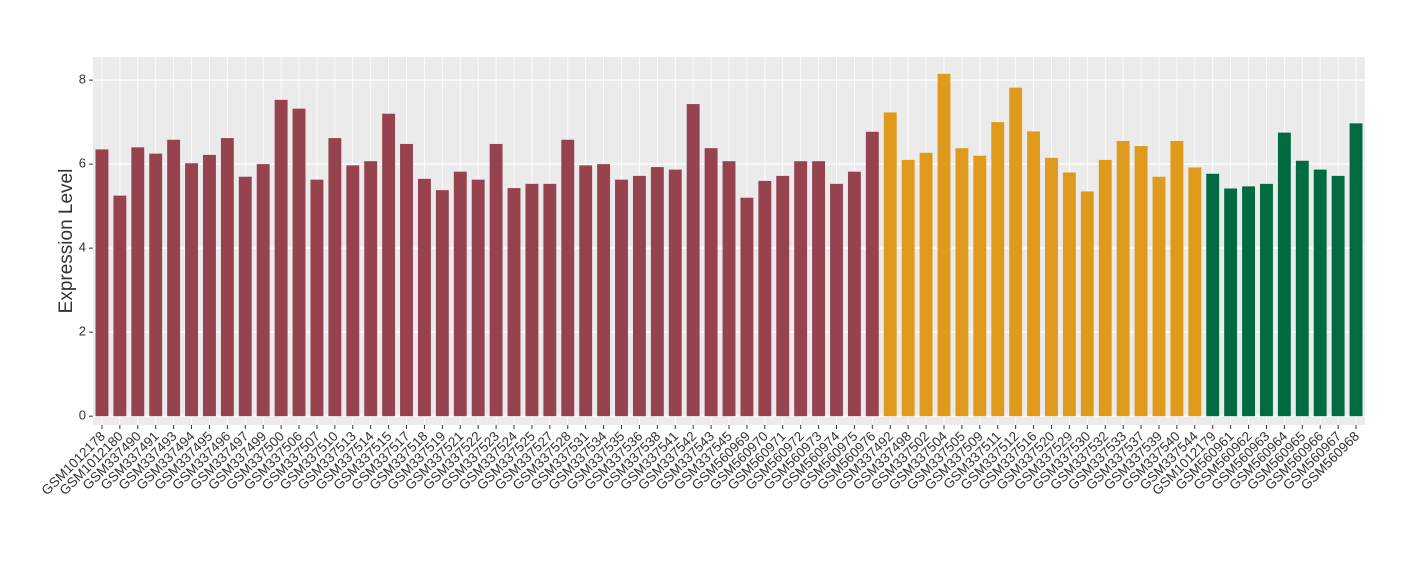  Describe the element at coordinates (66, 241) in the screenshot. I see `y-axis-label: Expression Level` at that location.